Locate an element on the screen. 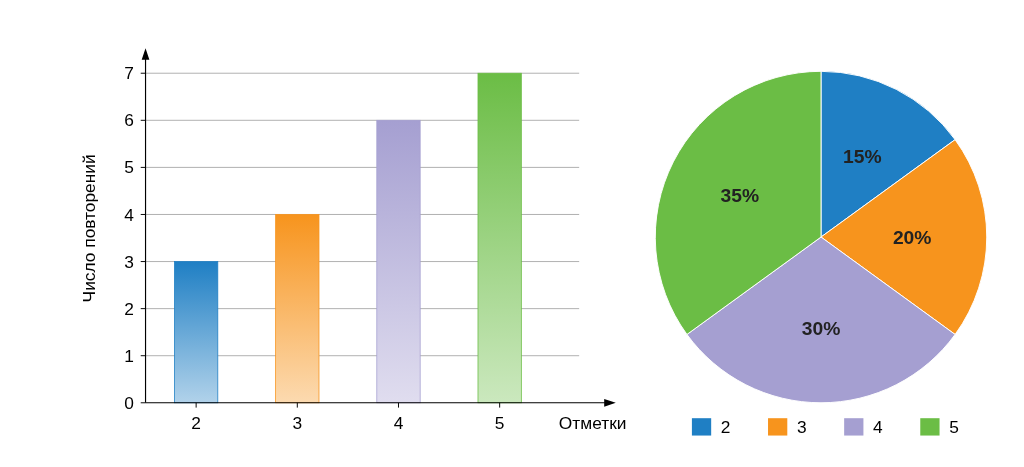 The height and width of the screenshot is (467, 1024). data-label: 20% is located at coordinates (912, 237).